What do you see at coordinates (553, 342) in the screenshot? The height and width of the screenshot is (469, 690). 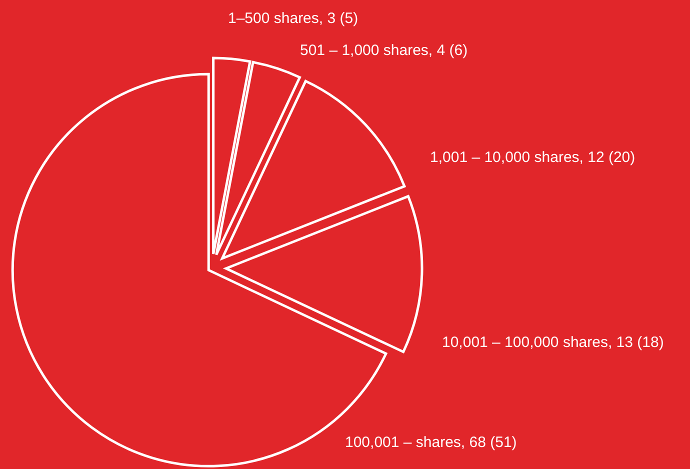 I see `slice-label: 10,001 – 100,000 shares, 13 (18)` at bounding box center [553, 342].